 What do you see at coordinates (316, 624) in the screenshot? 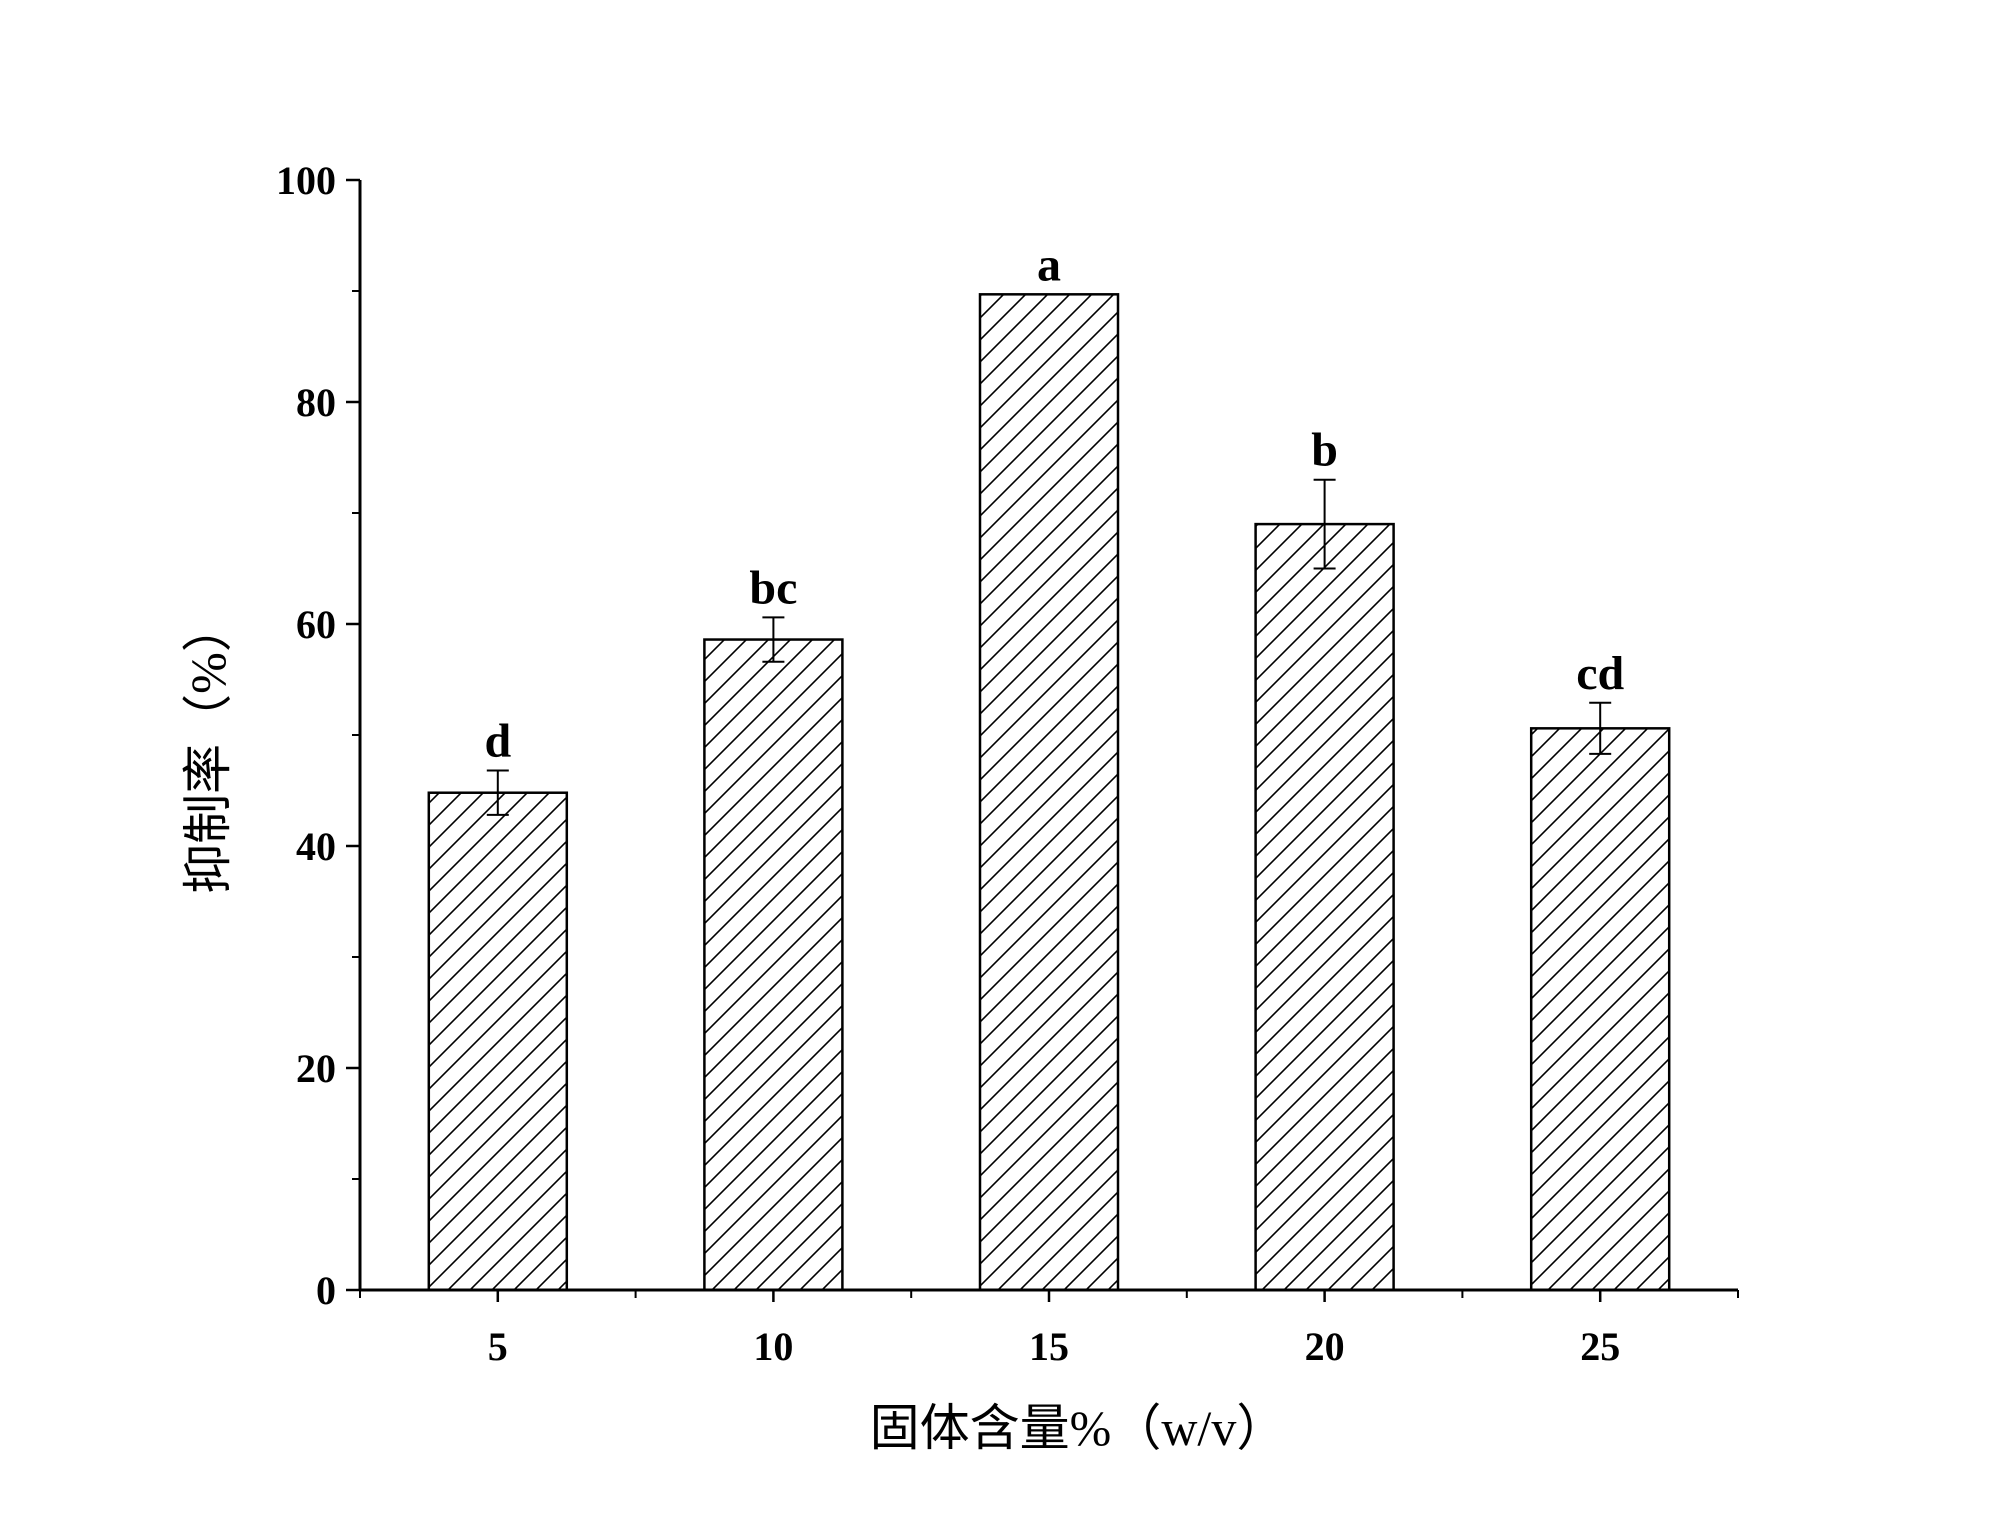
I see `y-tick-label-60: 60` at bounding box center [316, 624].